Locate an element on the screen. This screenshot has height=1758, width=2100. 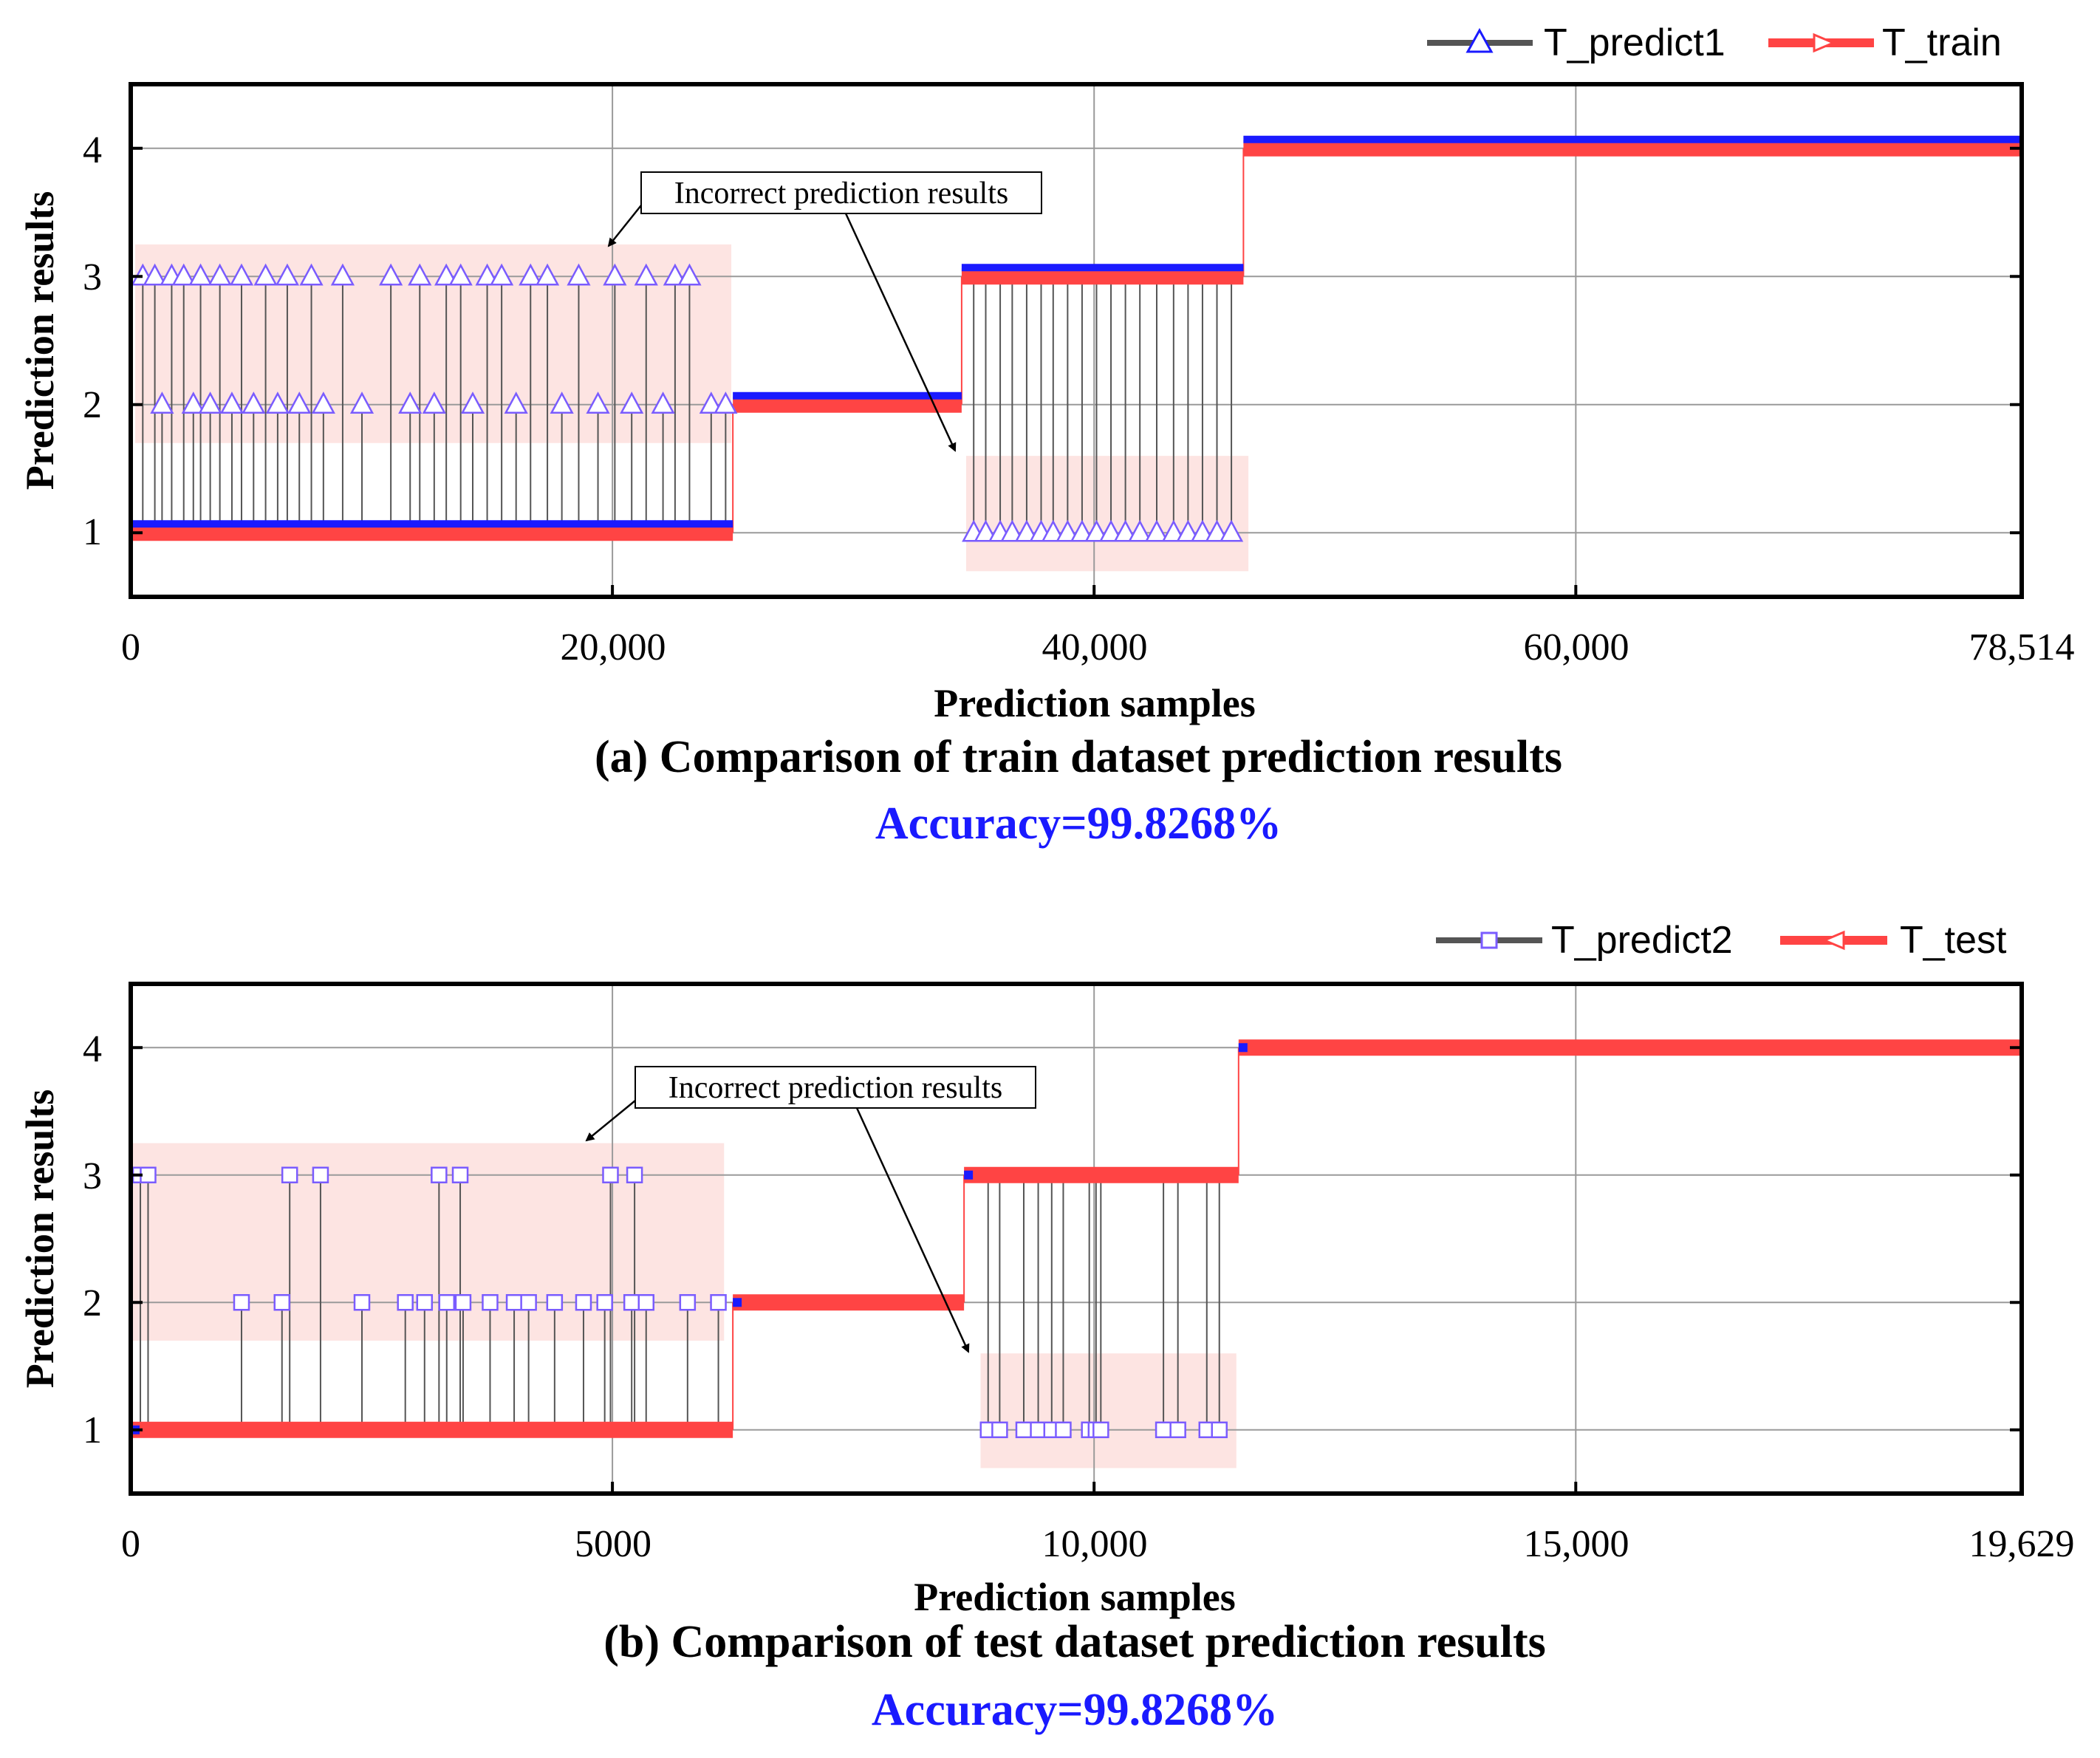
highlight-region is located at coordinates (1107, 514).